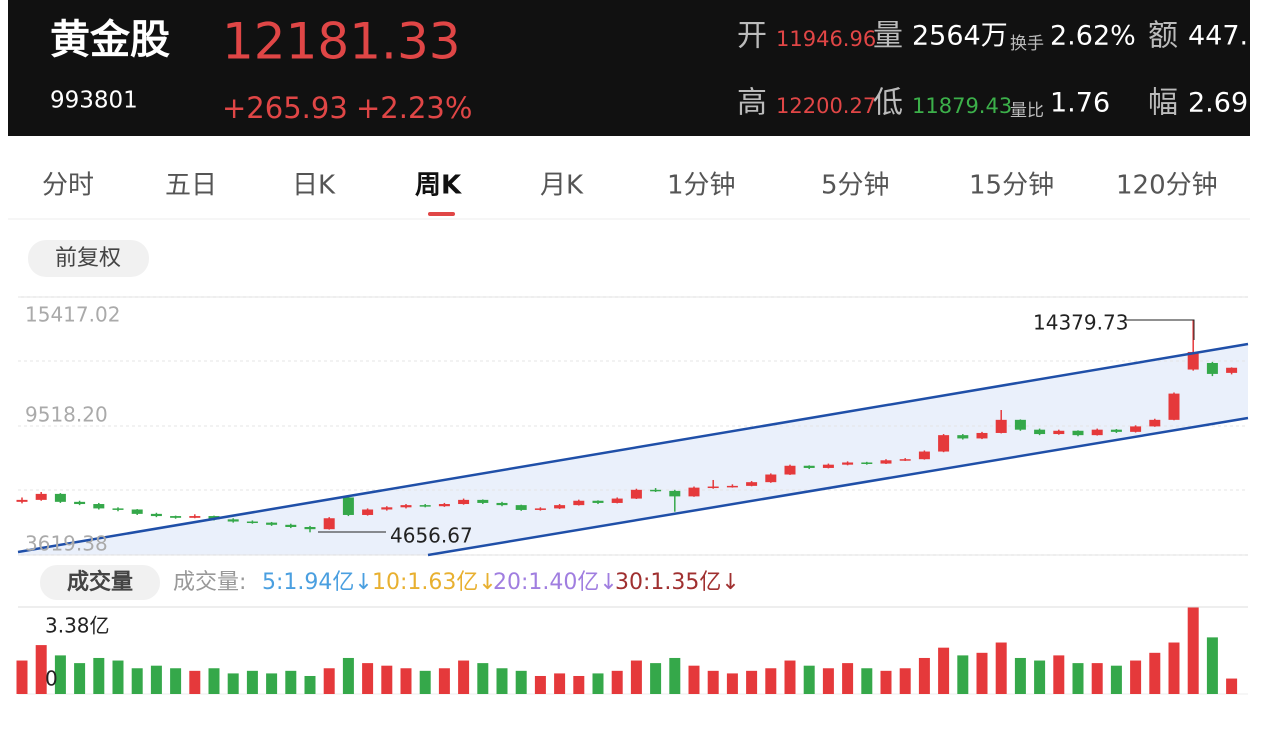 The image size is (1278, 731). Describe the element at coordinates (314, 186) in the screenshot. I see `tab: 日K` at that location.